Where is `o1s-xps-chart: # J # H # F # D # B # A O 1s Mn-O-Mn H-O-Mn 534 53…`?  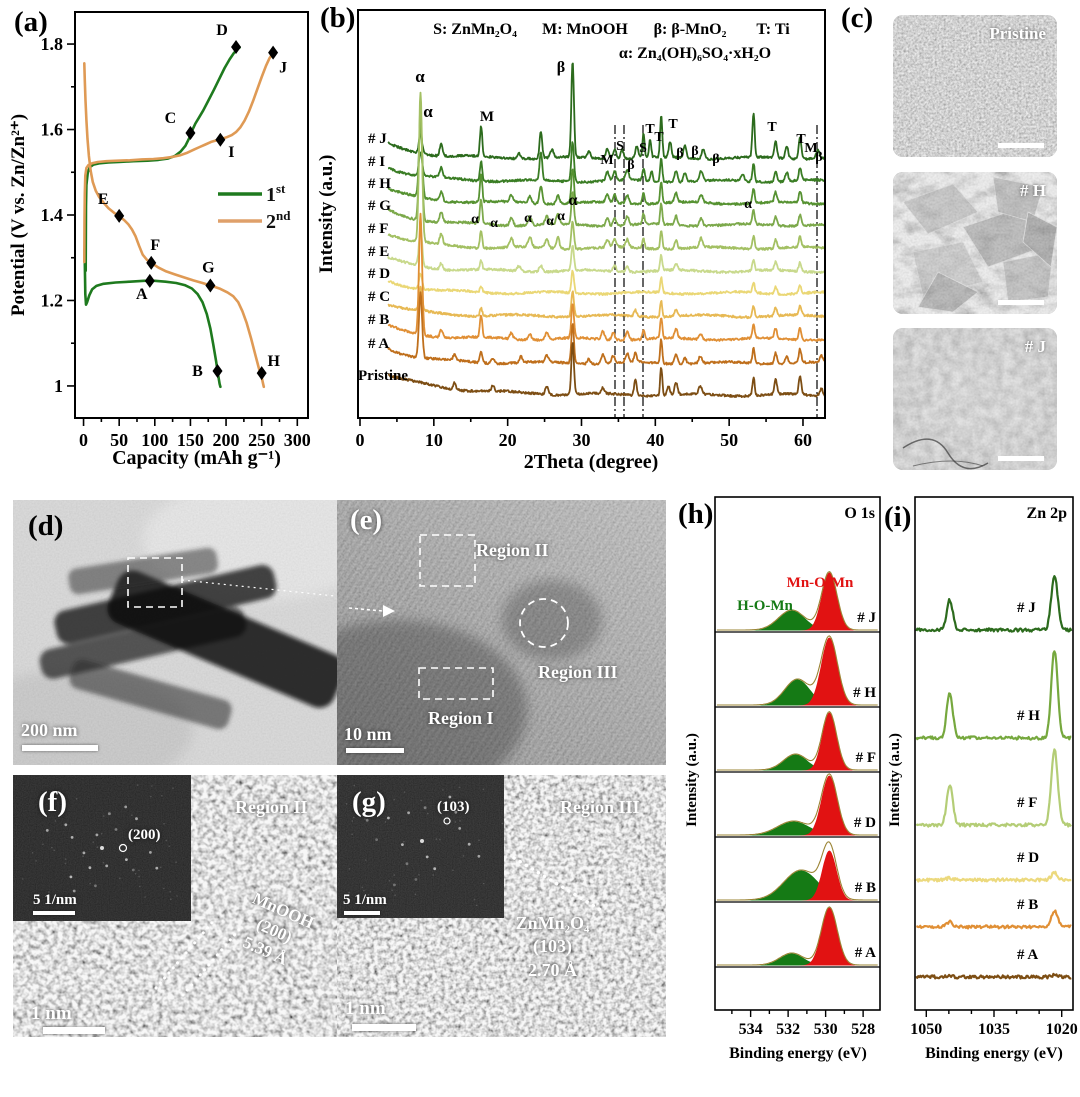 o1s-xps-chart: # J # H # F # D # B # A O 1s Mn-O-Mn H-O-Mn 534 53… is located at coordinates (782, 779).